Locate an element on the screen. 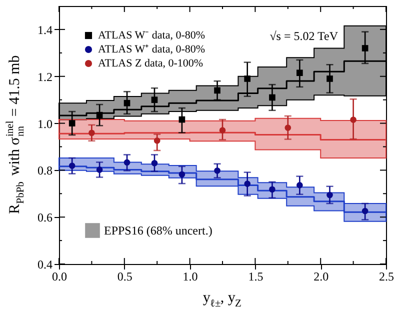 The width and height of the screenshot is (415, 328). y-tick-label: 0.8 is located at coordinates (45, 171).